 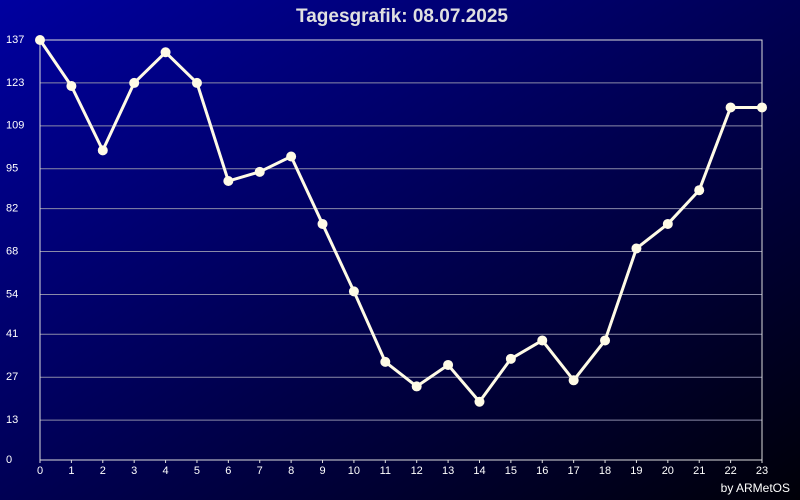 What do you see at coordinates (479, 471) in the screenshot?
I see `x-tick-label: 14` at bounding box center [479, 471].